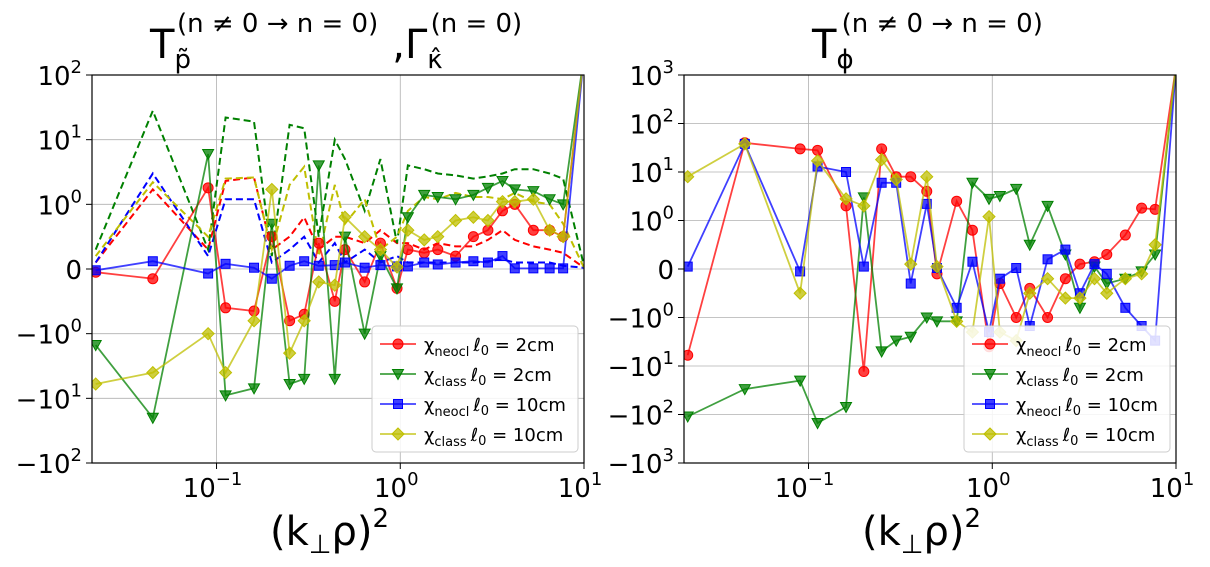 Image resolution: width=1210 pixels, height=567 pixels. Describe the element at coordinates (59, 139) in the screenshot. I see `y-tick-label: 10¹` at that location.